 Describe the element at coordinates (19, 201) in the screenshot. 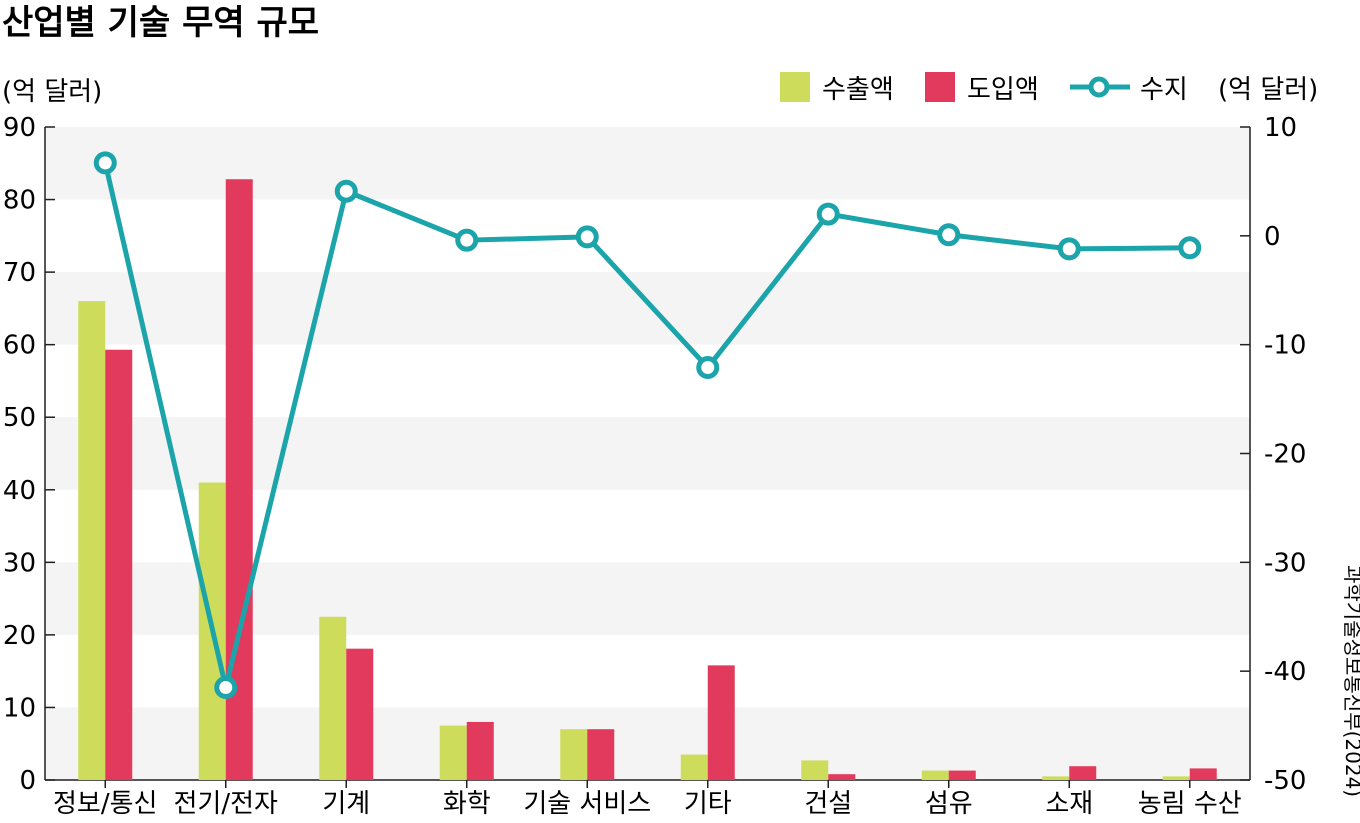

I see `left-axis-tick-label: 80` at that location.